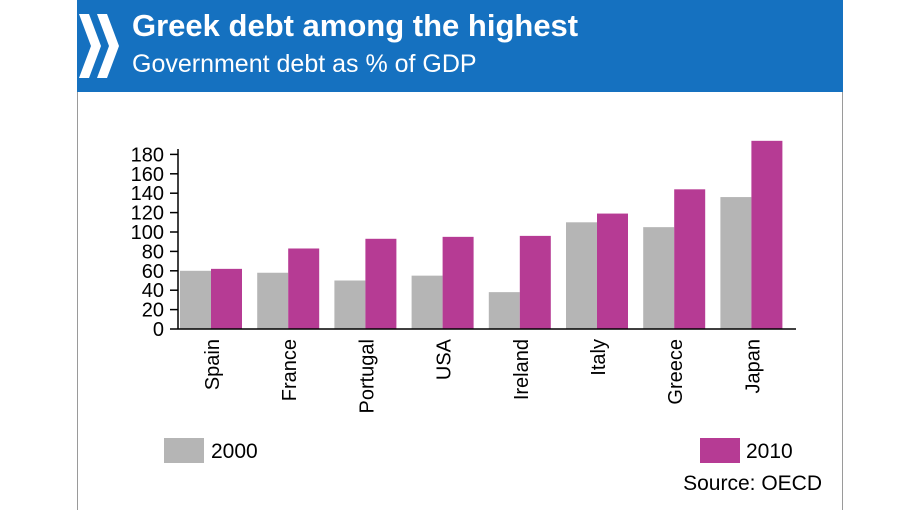  What do you see at coordinates (304, 288) in the screenshot?
I see `bar-2010-france` at bounding box center [304, 288].